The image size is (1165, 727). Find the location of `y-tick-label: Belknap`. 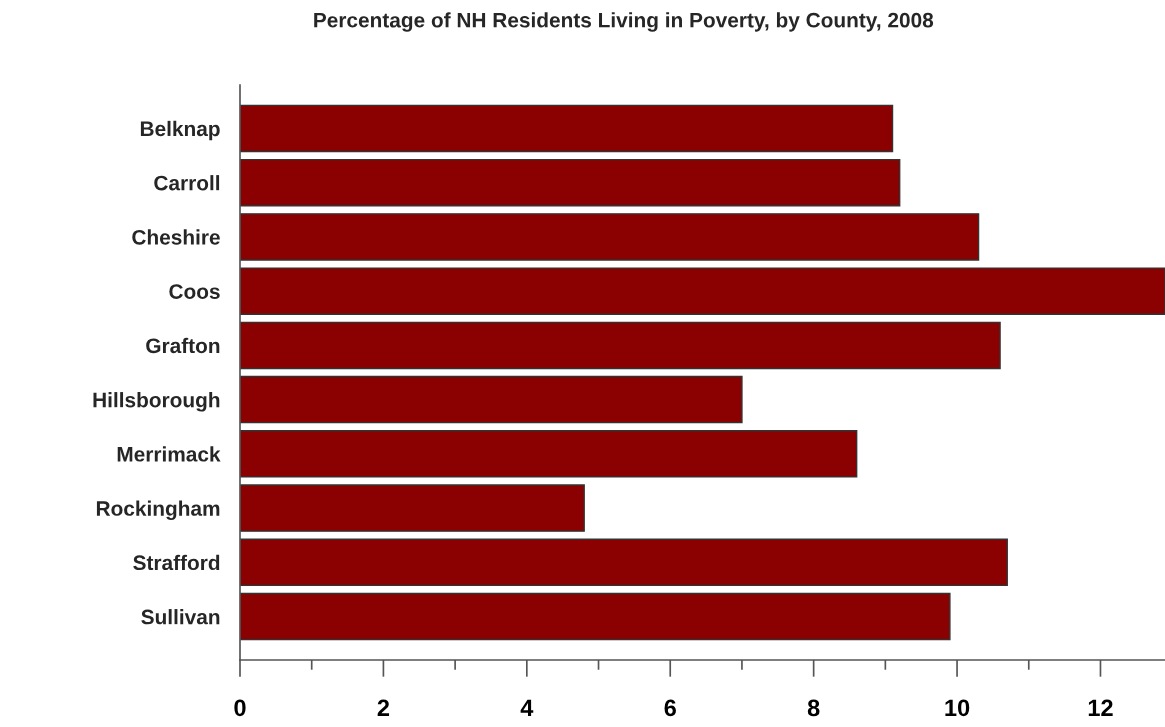

y-tick-label: Belknap is located at coordinates (180, 130).